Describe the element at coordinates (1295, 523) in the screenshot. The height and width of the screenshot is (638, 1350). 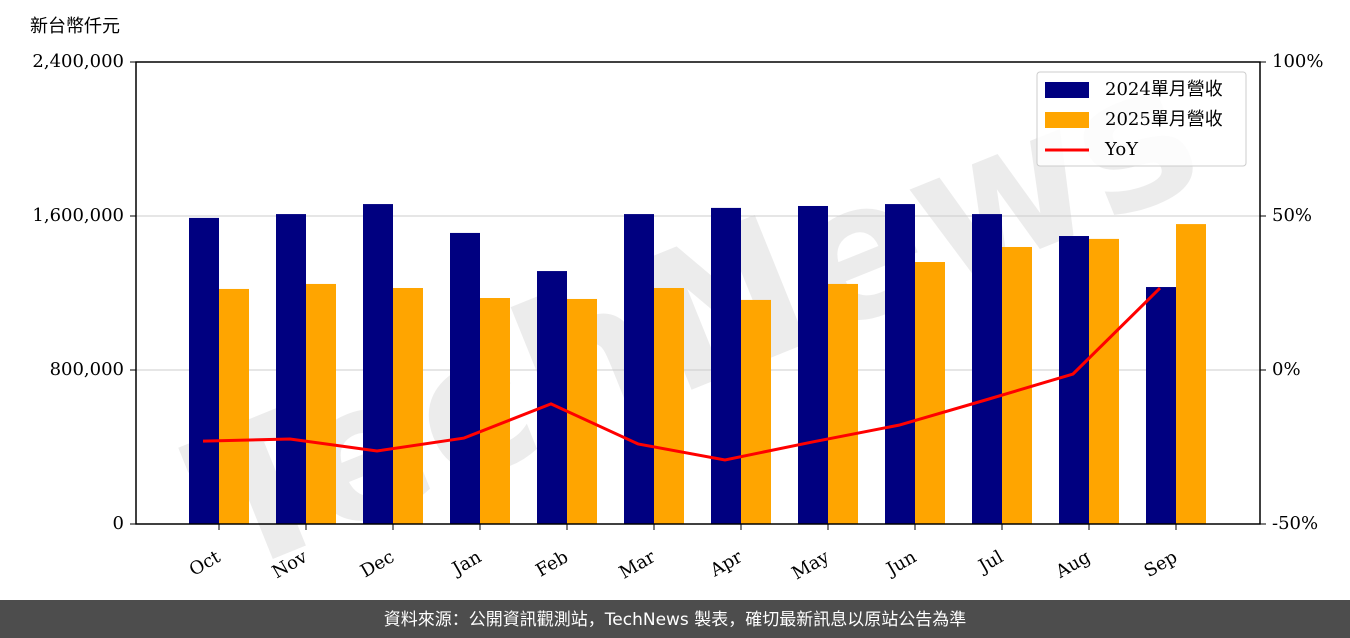
I see `y2-tick-label: -50%` at that location.